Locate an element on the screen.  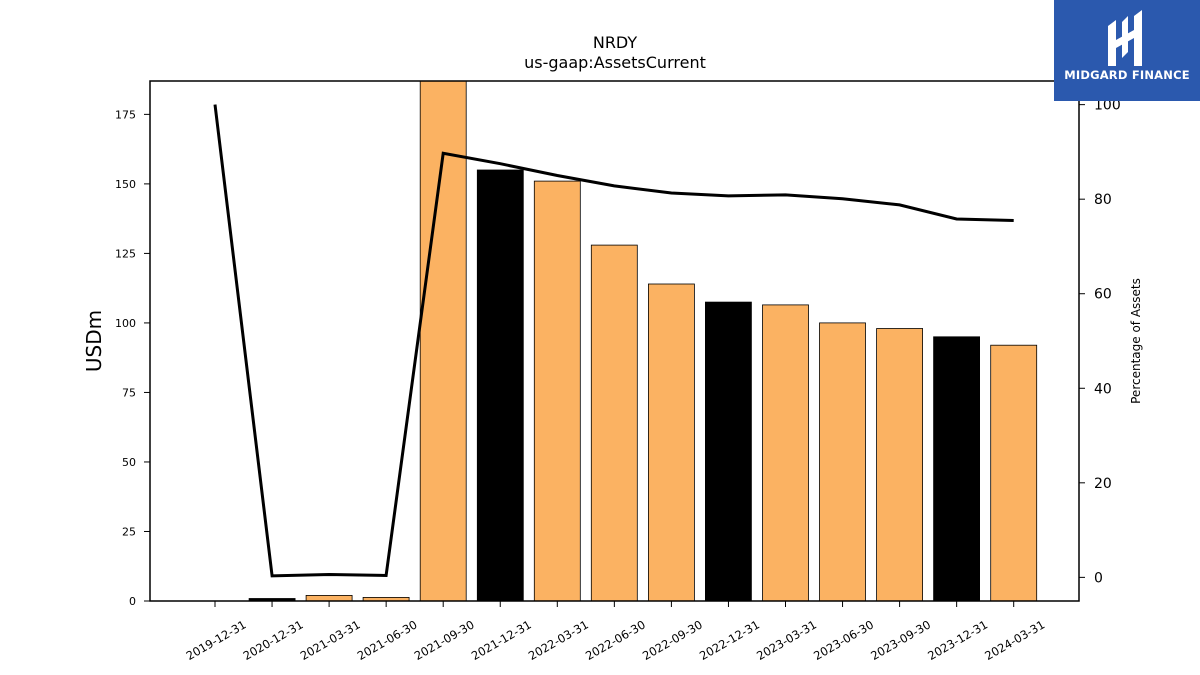
y-tick-label: 50 is located at coordinates (129, 462).